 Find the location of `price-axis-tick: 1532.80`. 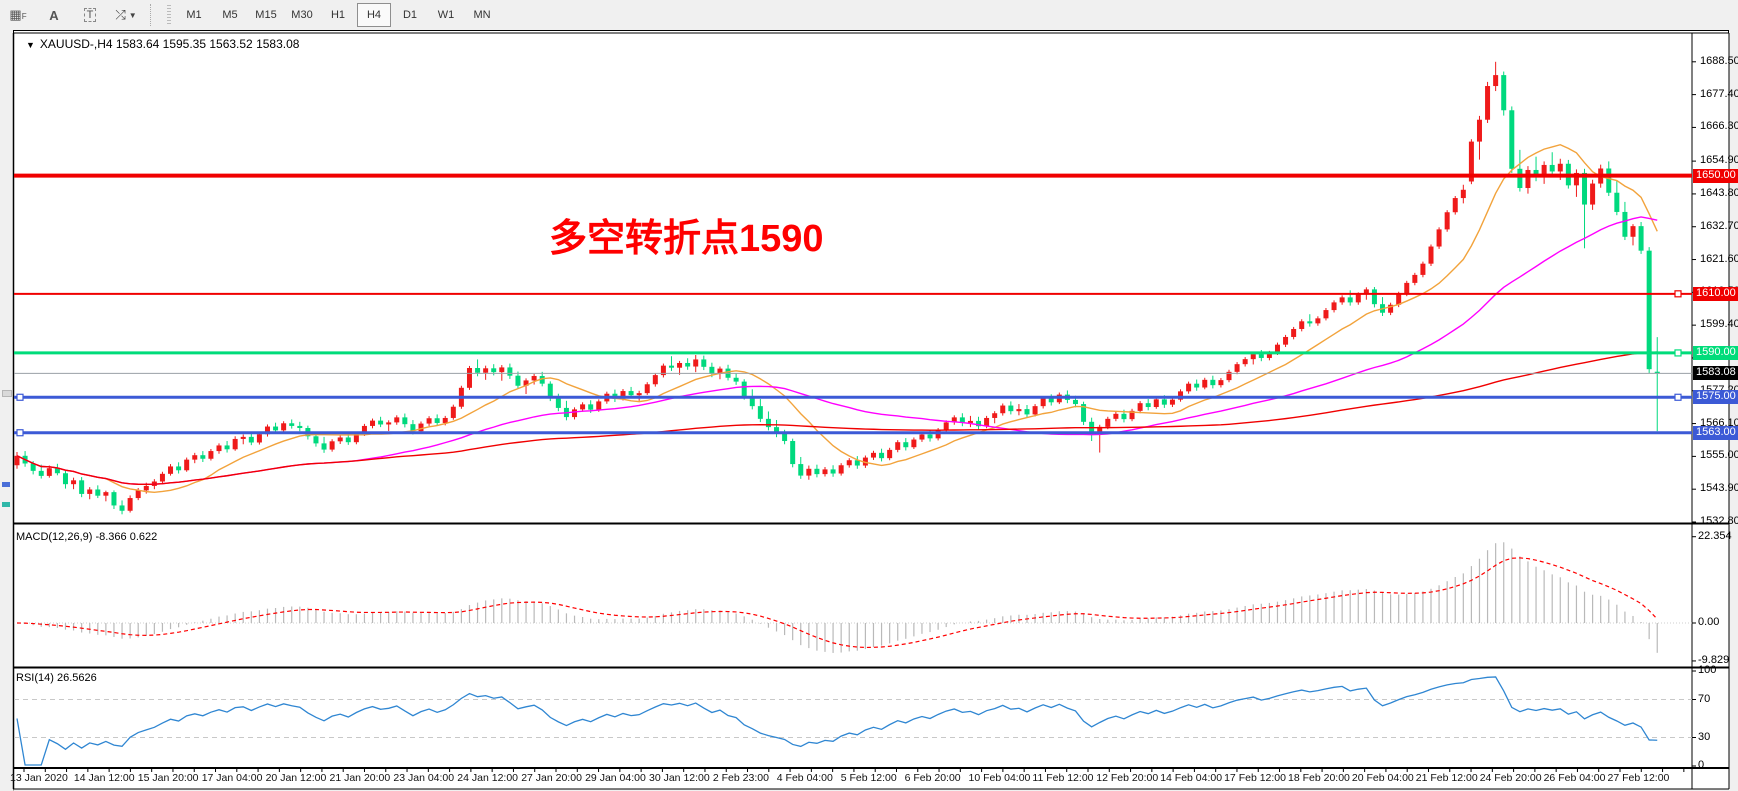

price-axis-tick: 1532.80 is located at coordinates (1719, 521).